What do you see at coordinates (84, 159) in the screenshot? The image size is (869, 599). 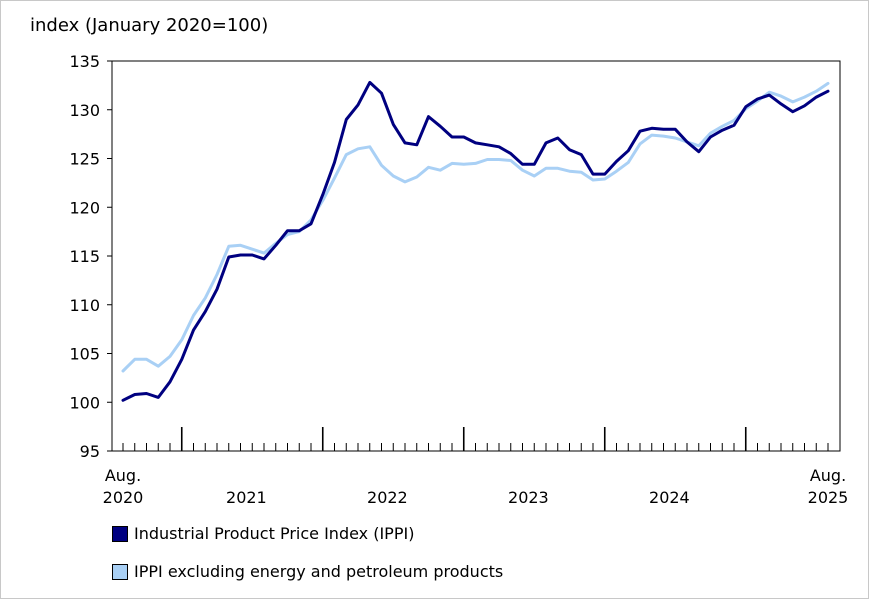 I see `y-tick-label: 125` at bounding box center [84, 159].